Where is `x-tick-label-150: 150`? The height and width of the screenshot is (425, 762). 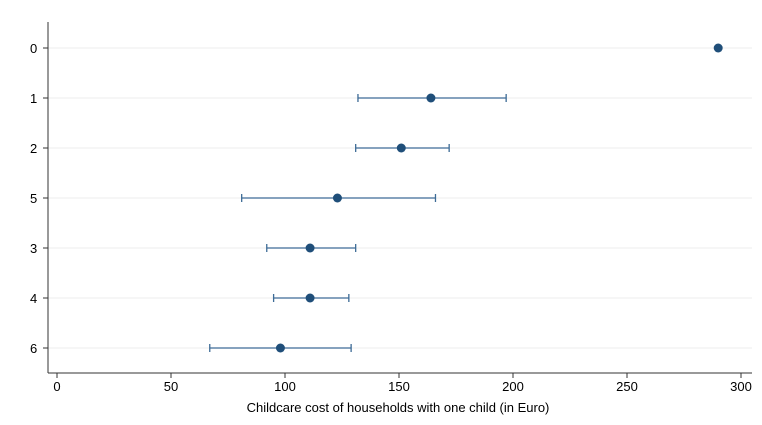 x-tick-label-150: 150 is located at coordinates (399, 386).